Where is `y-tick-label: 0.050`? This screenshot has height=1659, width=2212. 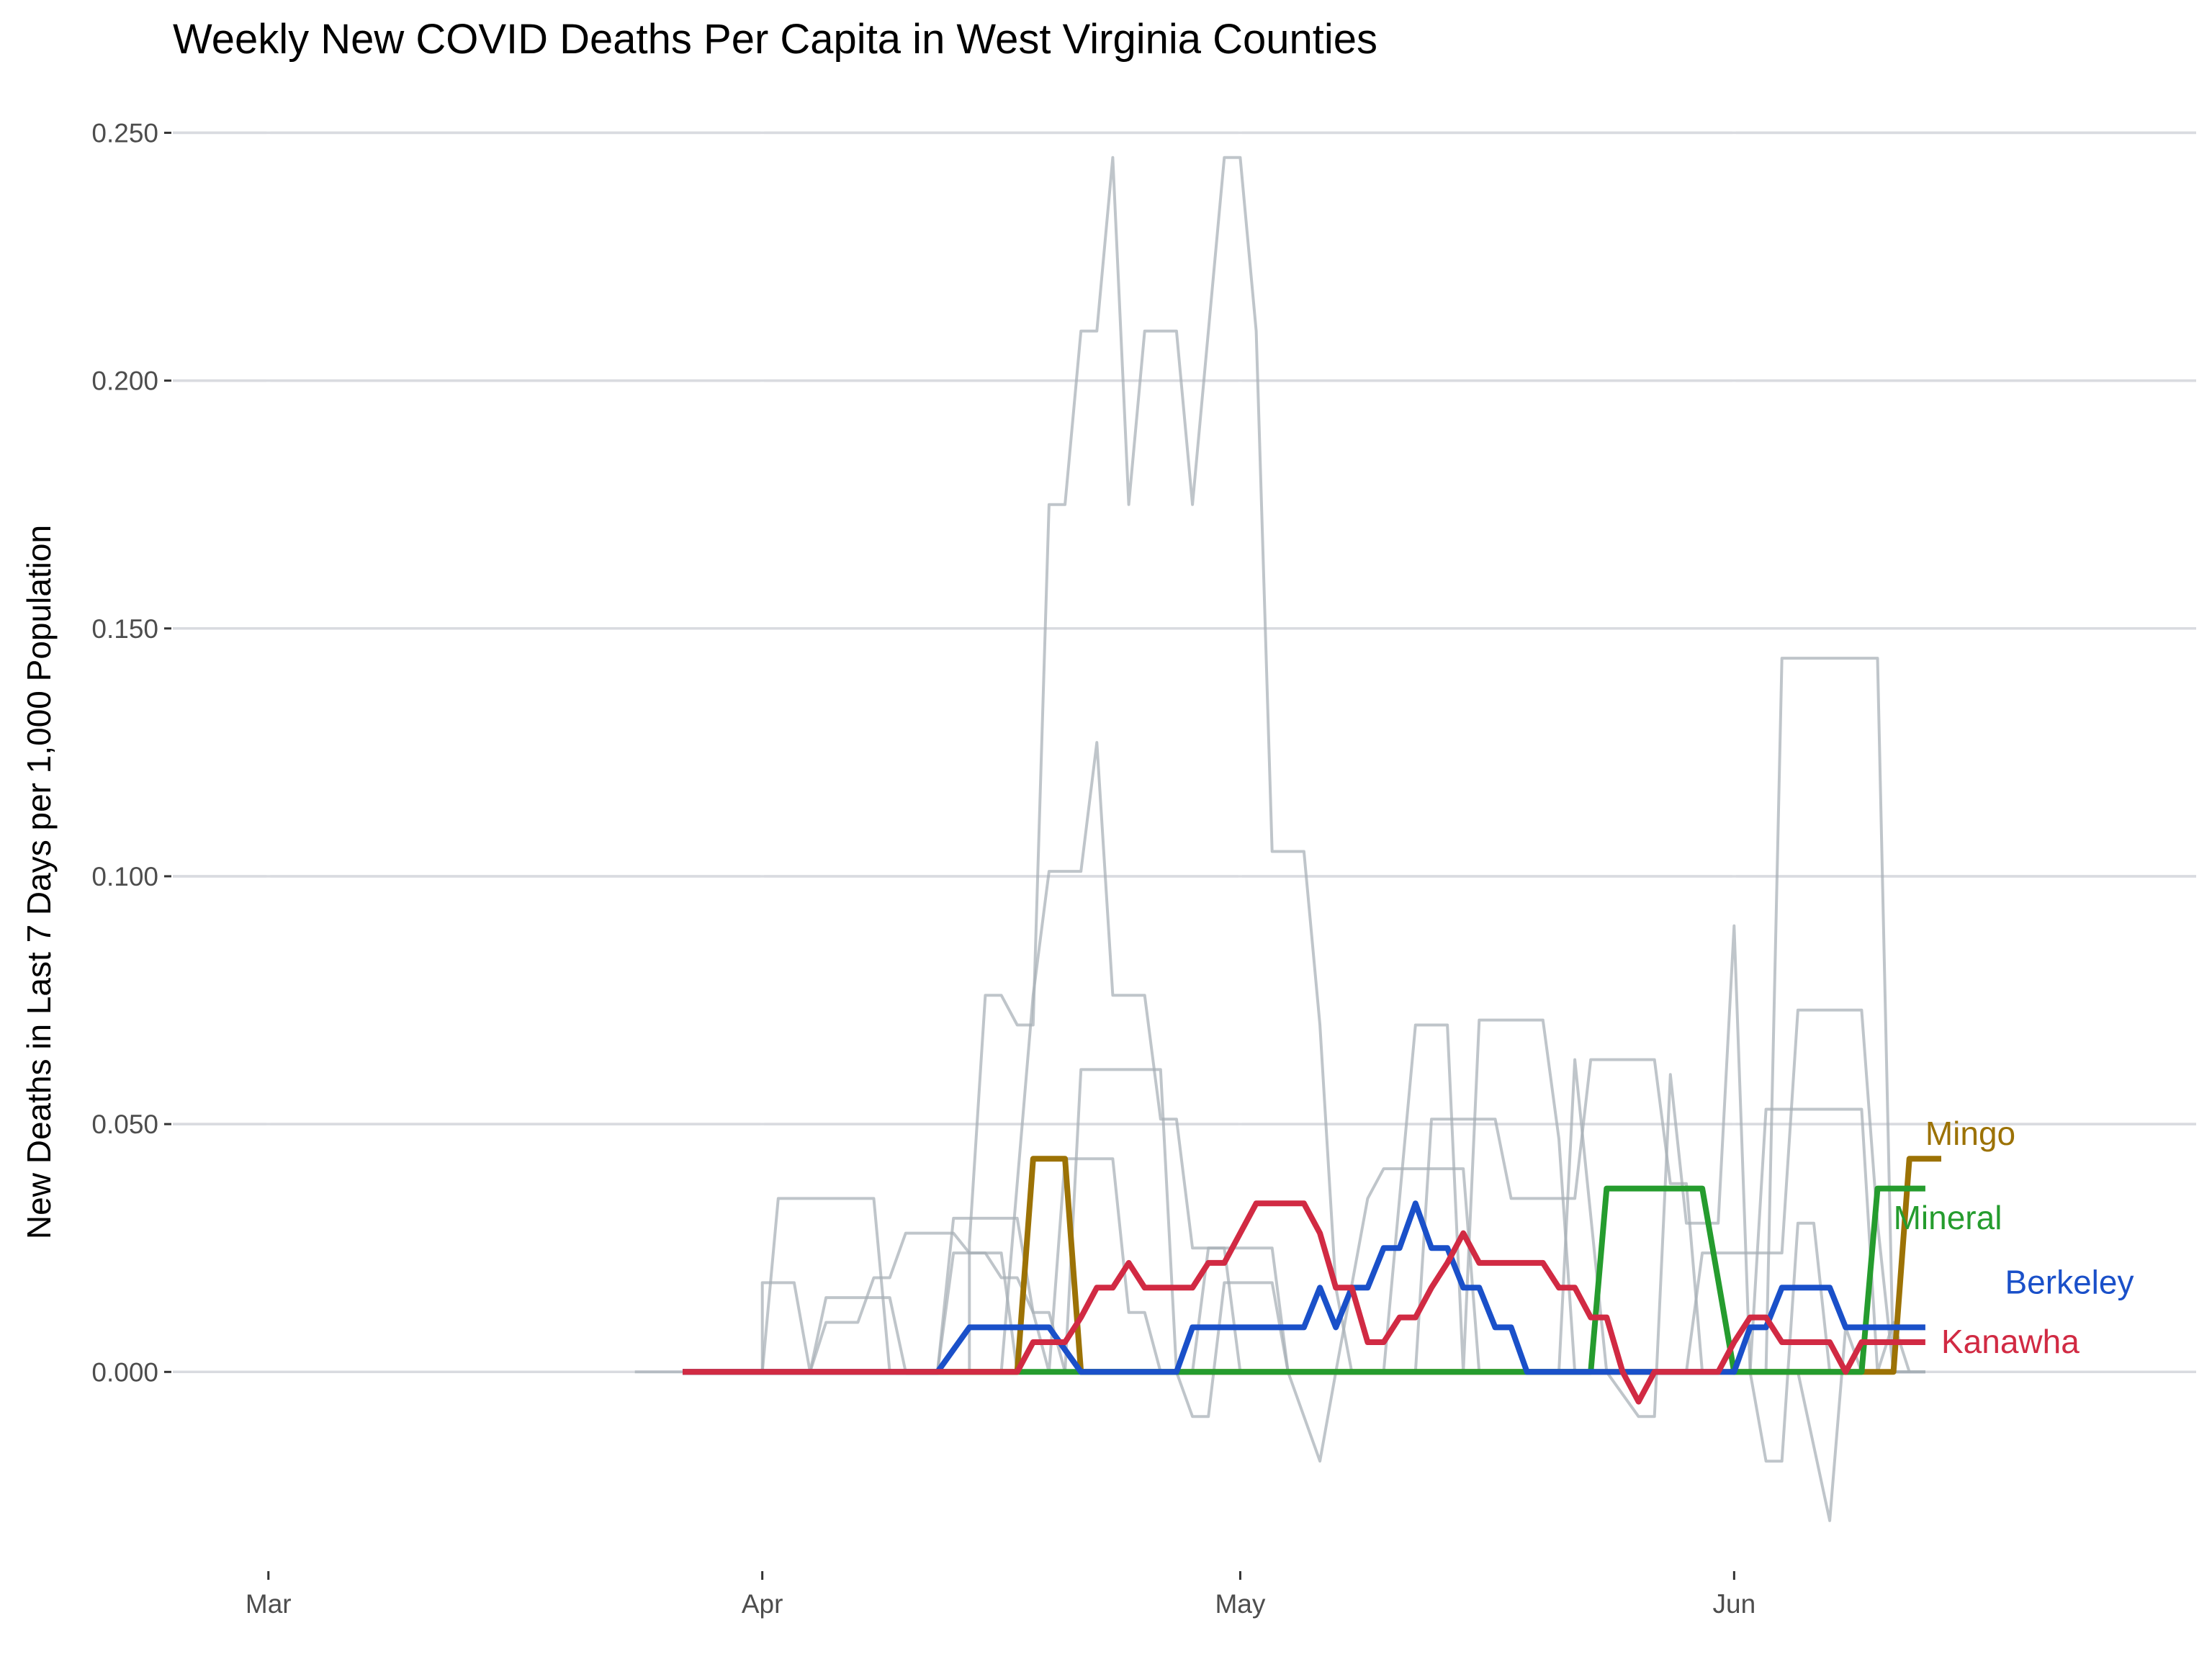
y-tick-label: 0.050 is located at coordinates (125, 1125).